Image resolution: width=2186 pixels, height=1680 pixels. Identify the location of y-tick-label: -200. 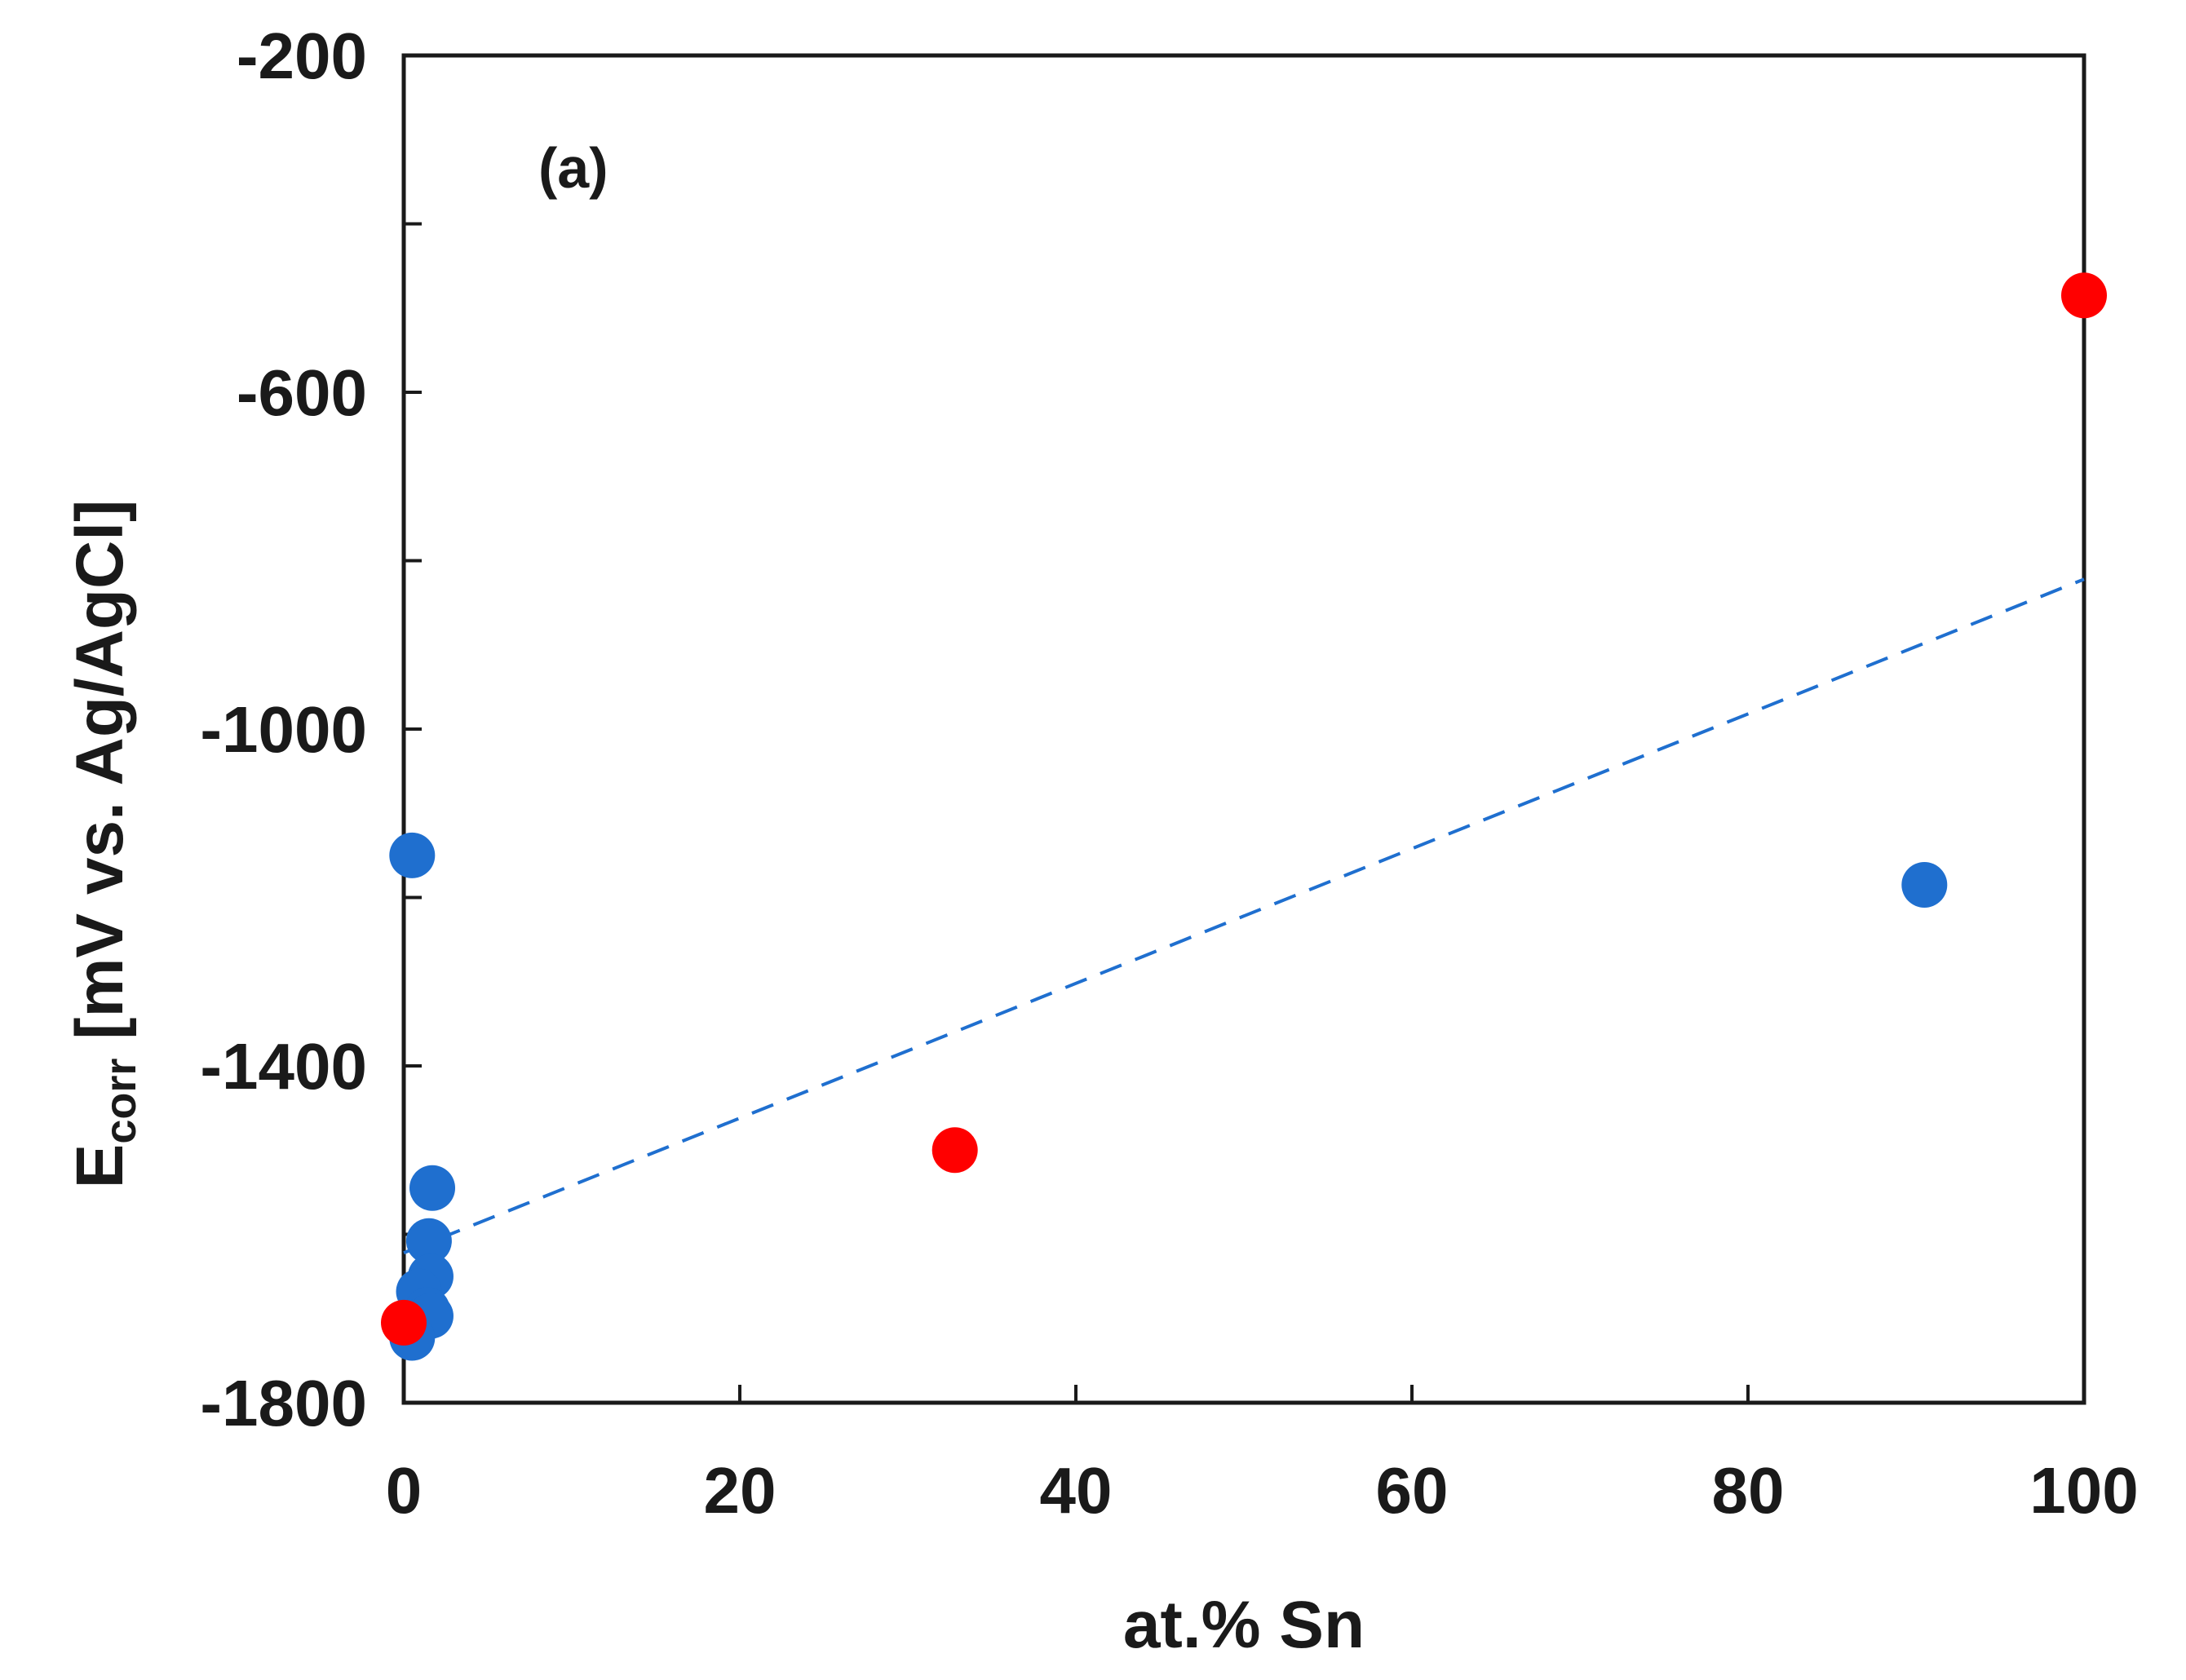
(302, 56).